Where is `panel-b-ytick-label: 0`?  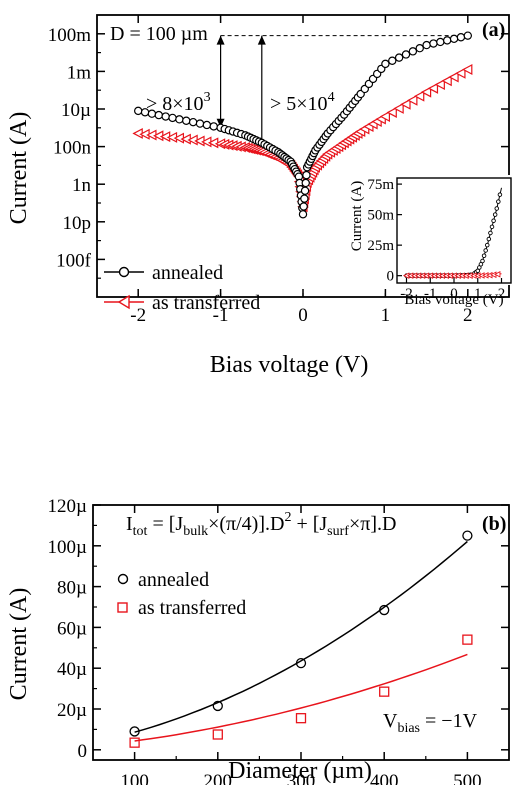
panel-b-ytick-label: 0 is located at coordinates (83, 751).